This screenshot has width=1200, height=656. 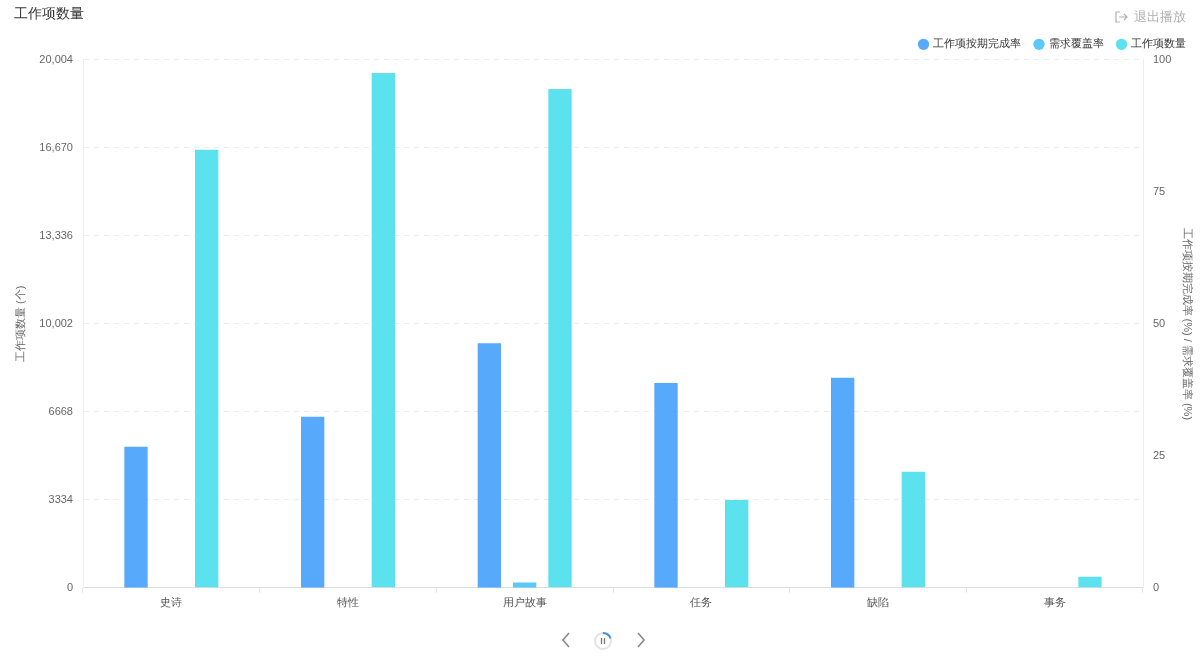 What do you see at coordinates (1162, 58) in the screenshot?
I see `y2-tick-label: 100` at bounding box center [1162, 58].